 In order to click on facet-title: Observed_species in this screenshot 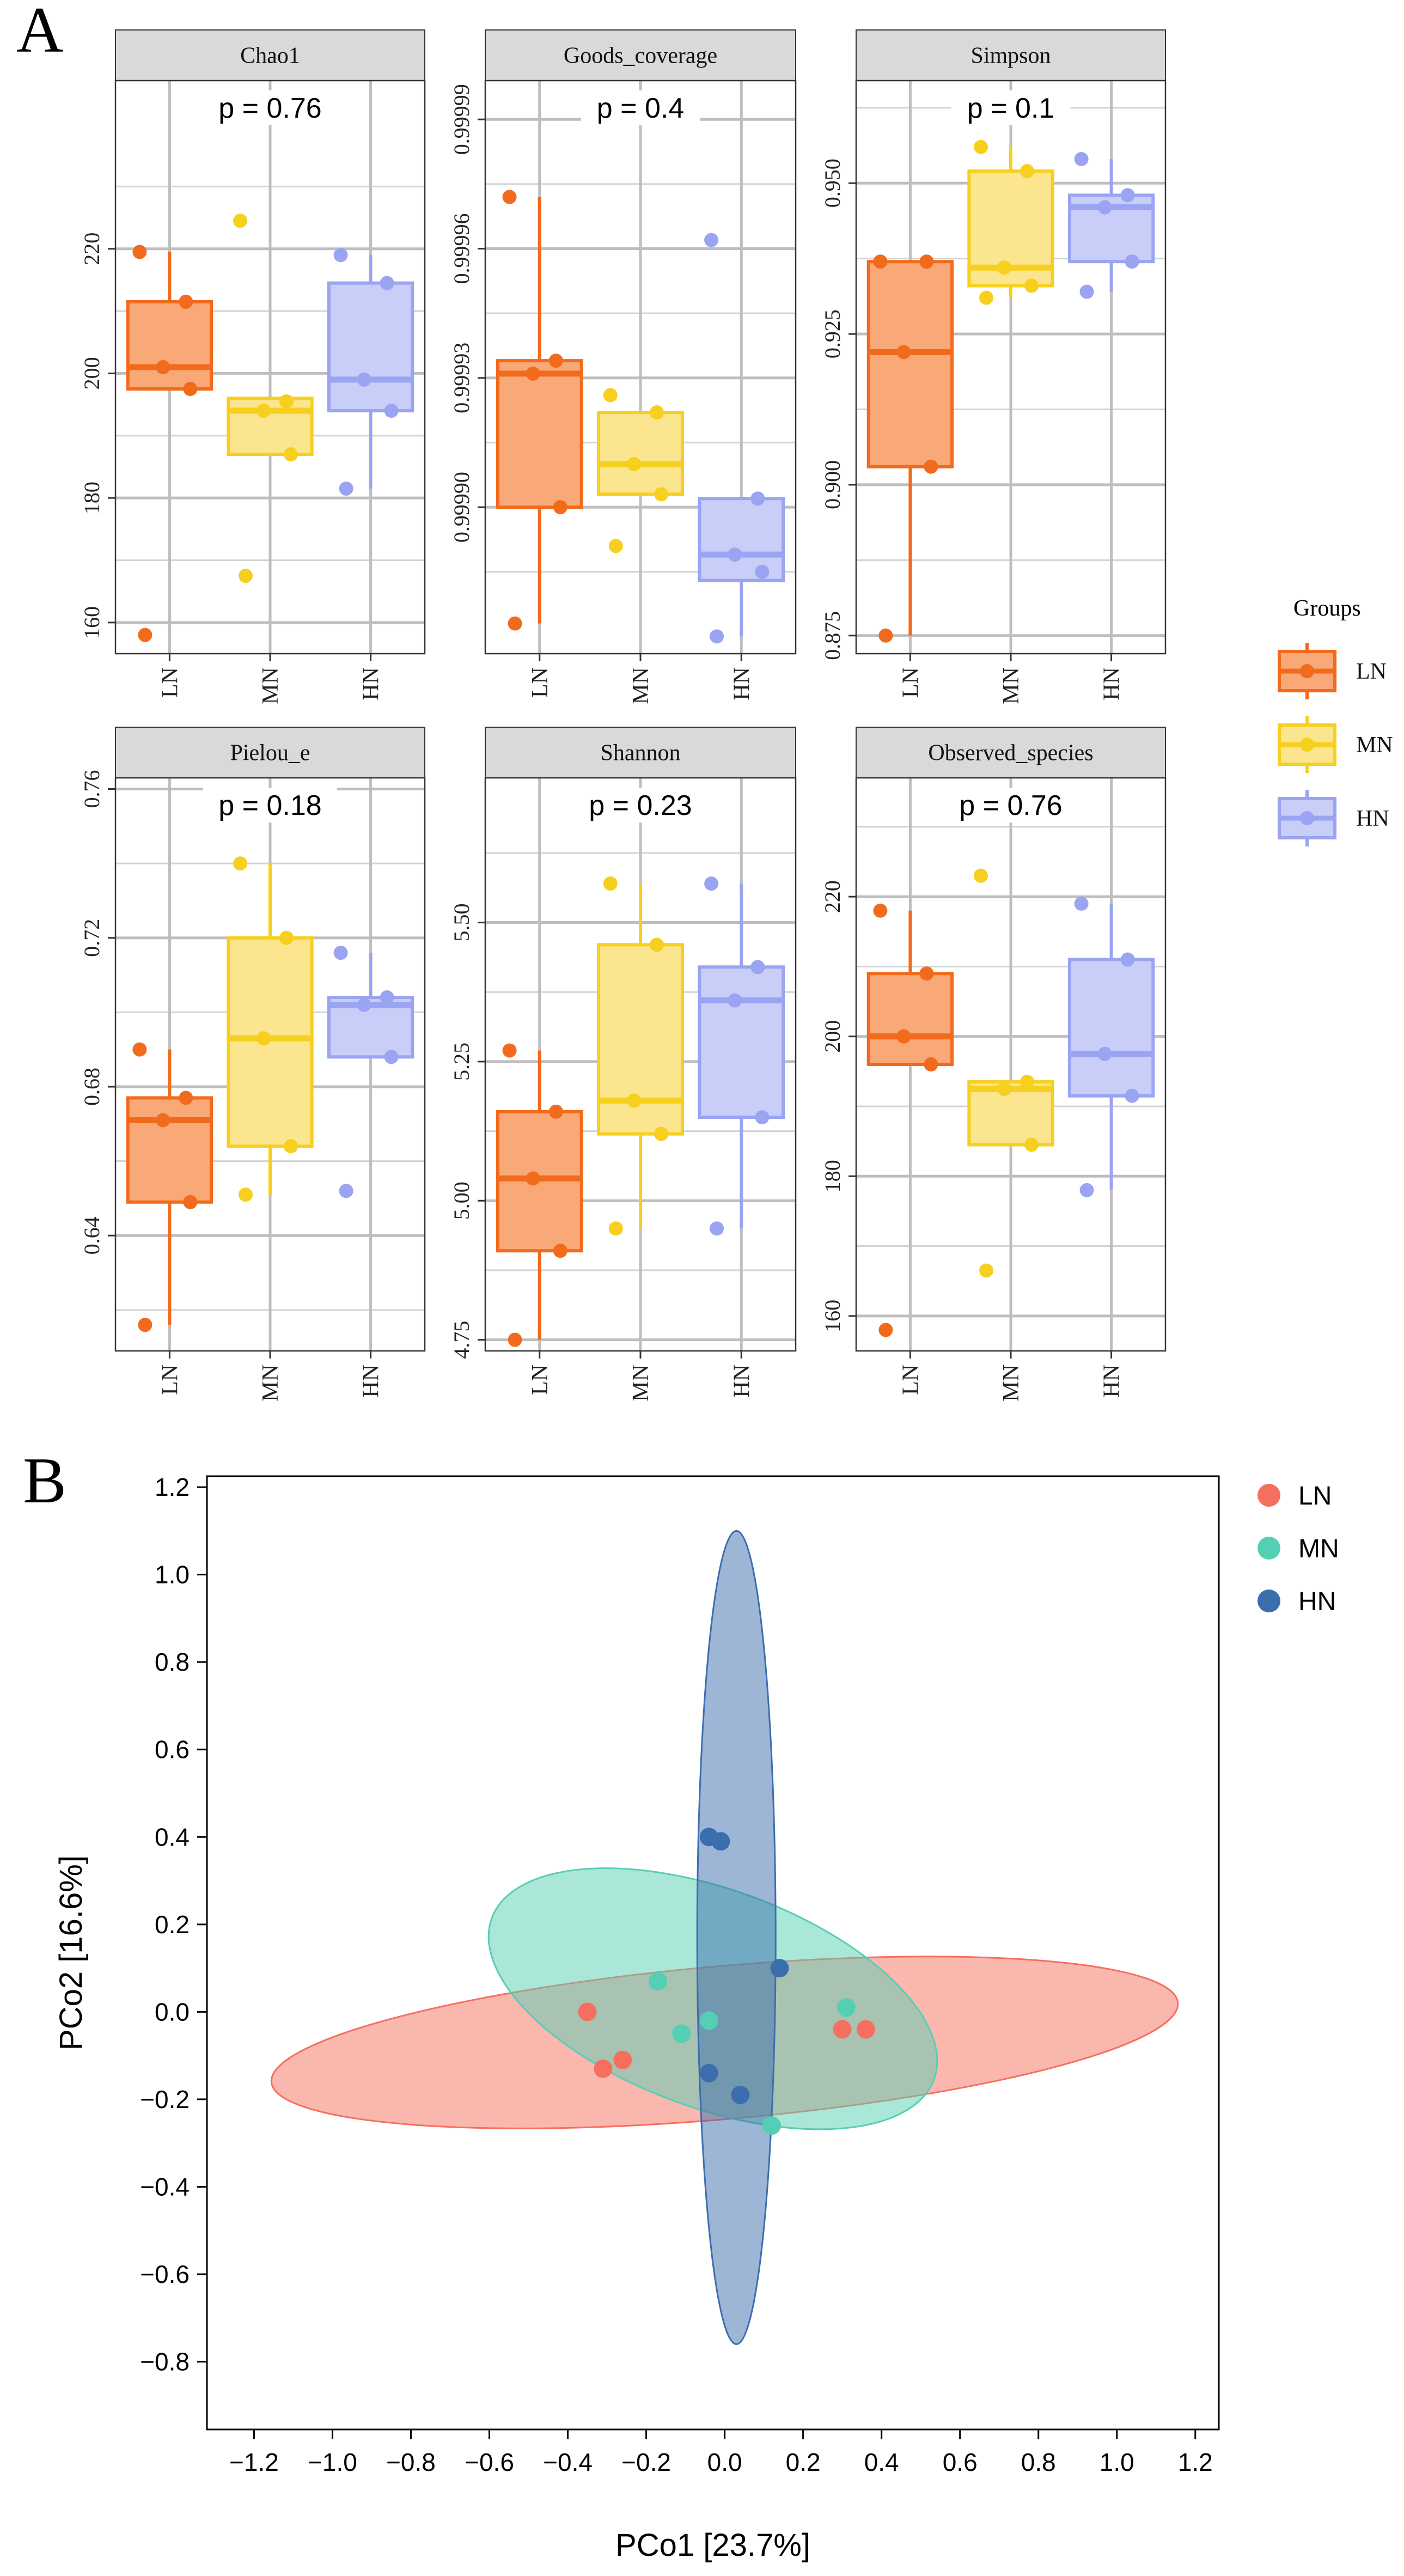, I will do `click(1010, 754)`.